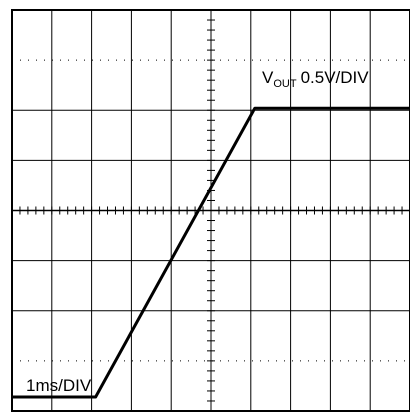 The image size is (410, 414). What do you see at coordinates (59, 385) in the screenshot?
I see `time-scale-label: 1ms/DIV` at bounding box center [59, 385].